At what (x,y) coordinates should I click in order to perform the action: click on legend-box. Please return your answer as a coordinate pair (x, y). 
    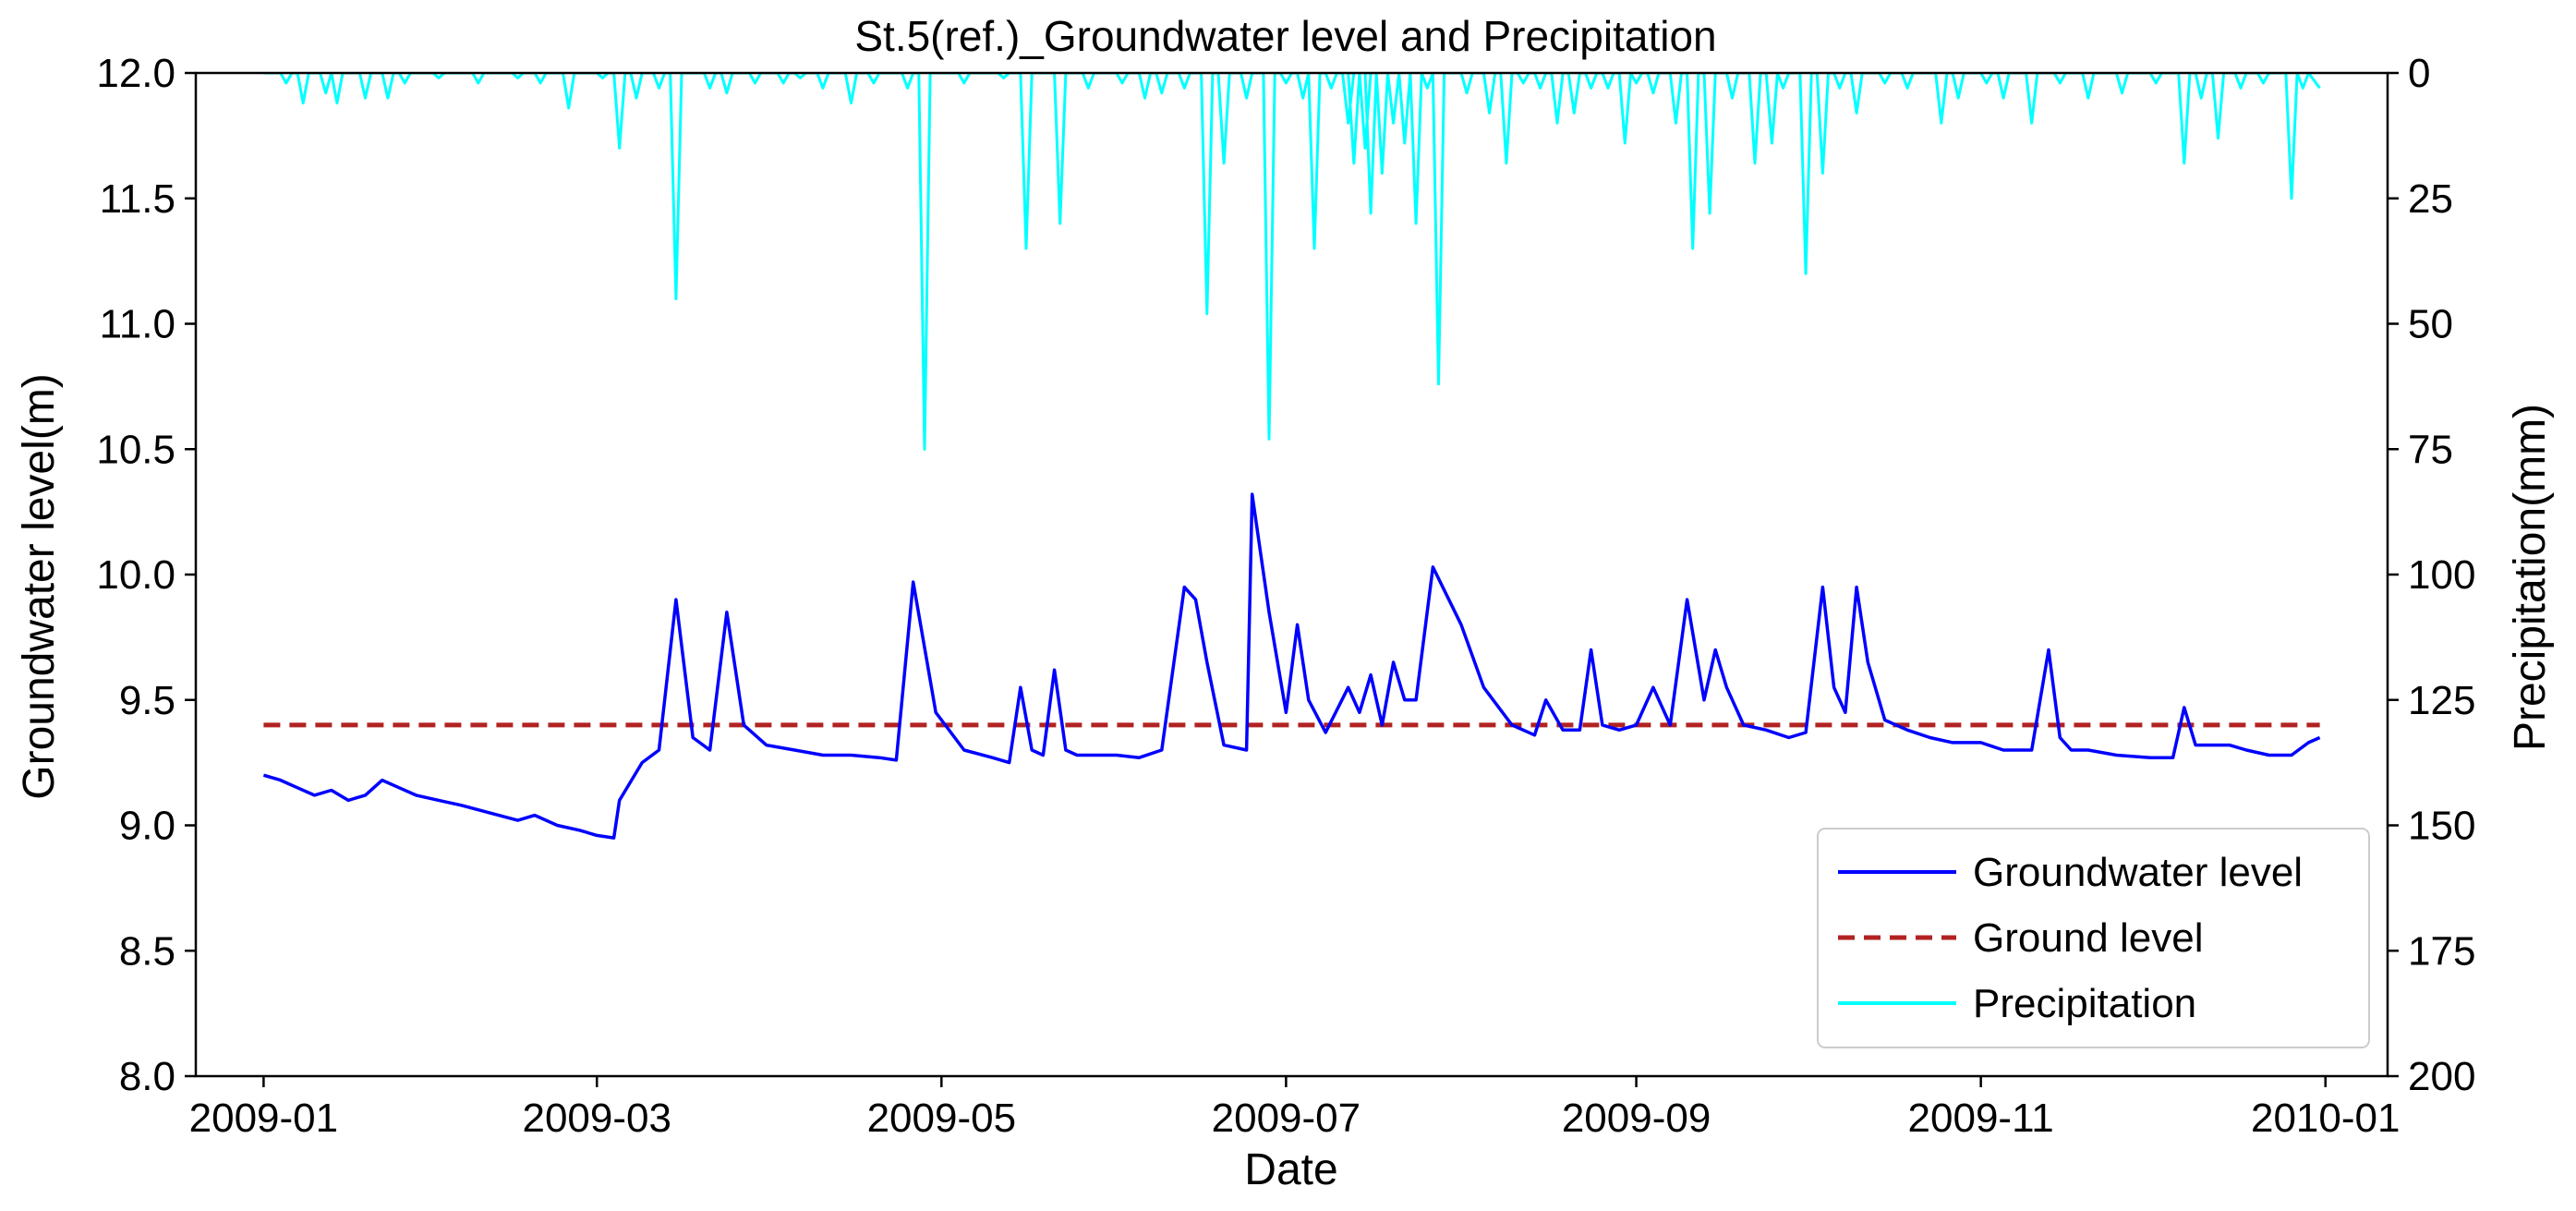
    Looking at the image, I should click on (2093, 938).